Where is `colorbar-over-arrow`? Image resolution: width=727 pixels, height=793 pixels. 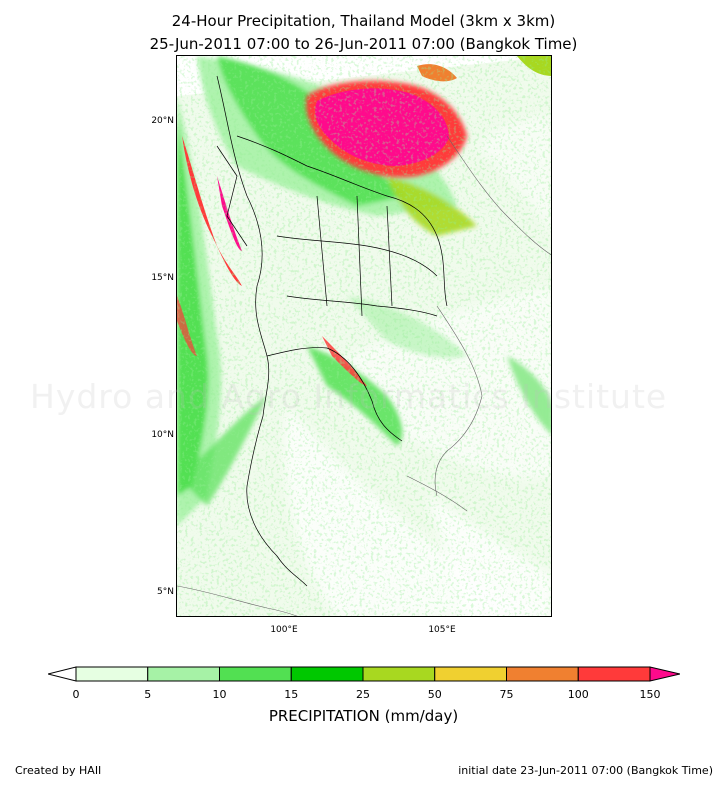
colorbar-over-arrow is located at coordinates (664, 674).